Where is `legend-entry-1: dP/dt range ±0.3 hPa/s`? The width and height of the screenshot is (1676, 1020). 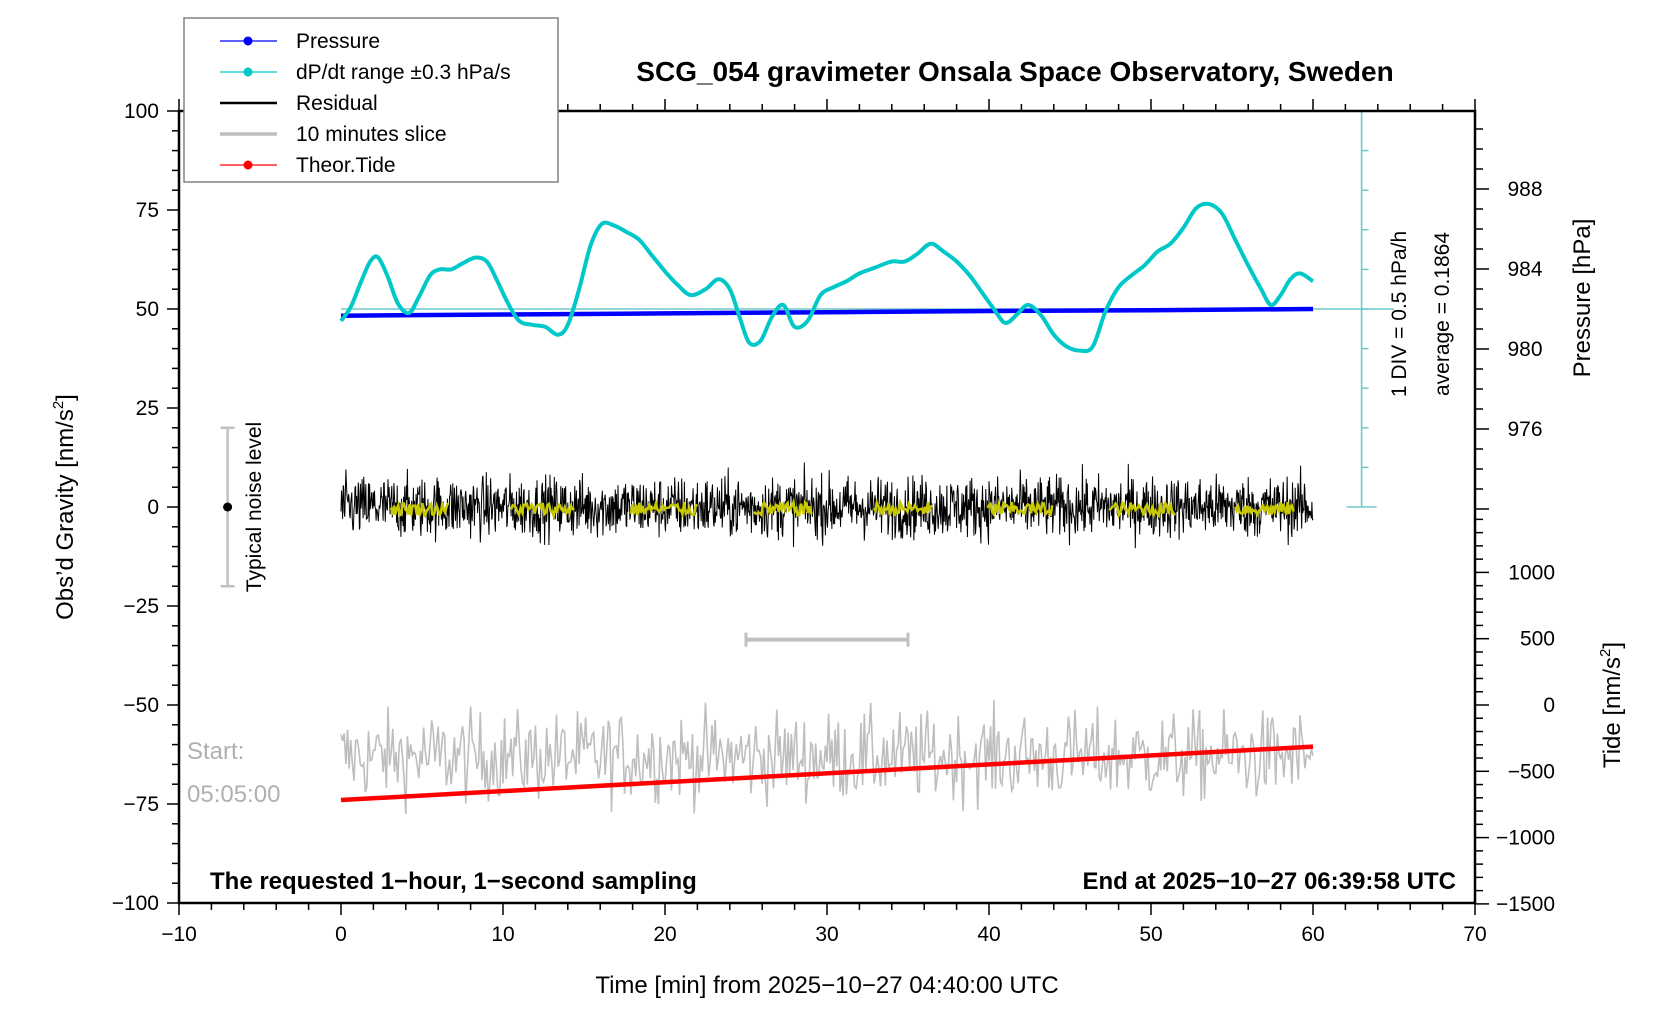 legend-entry-1: dP/dt range ±0.3 hPa/s is located at coordinates (365, 72).